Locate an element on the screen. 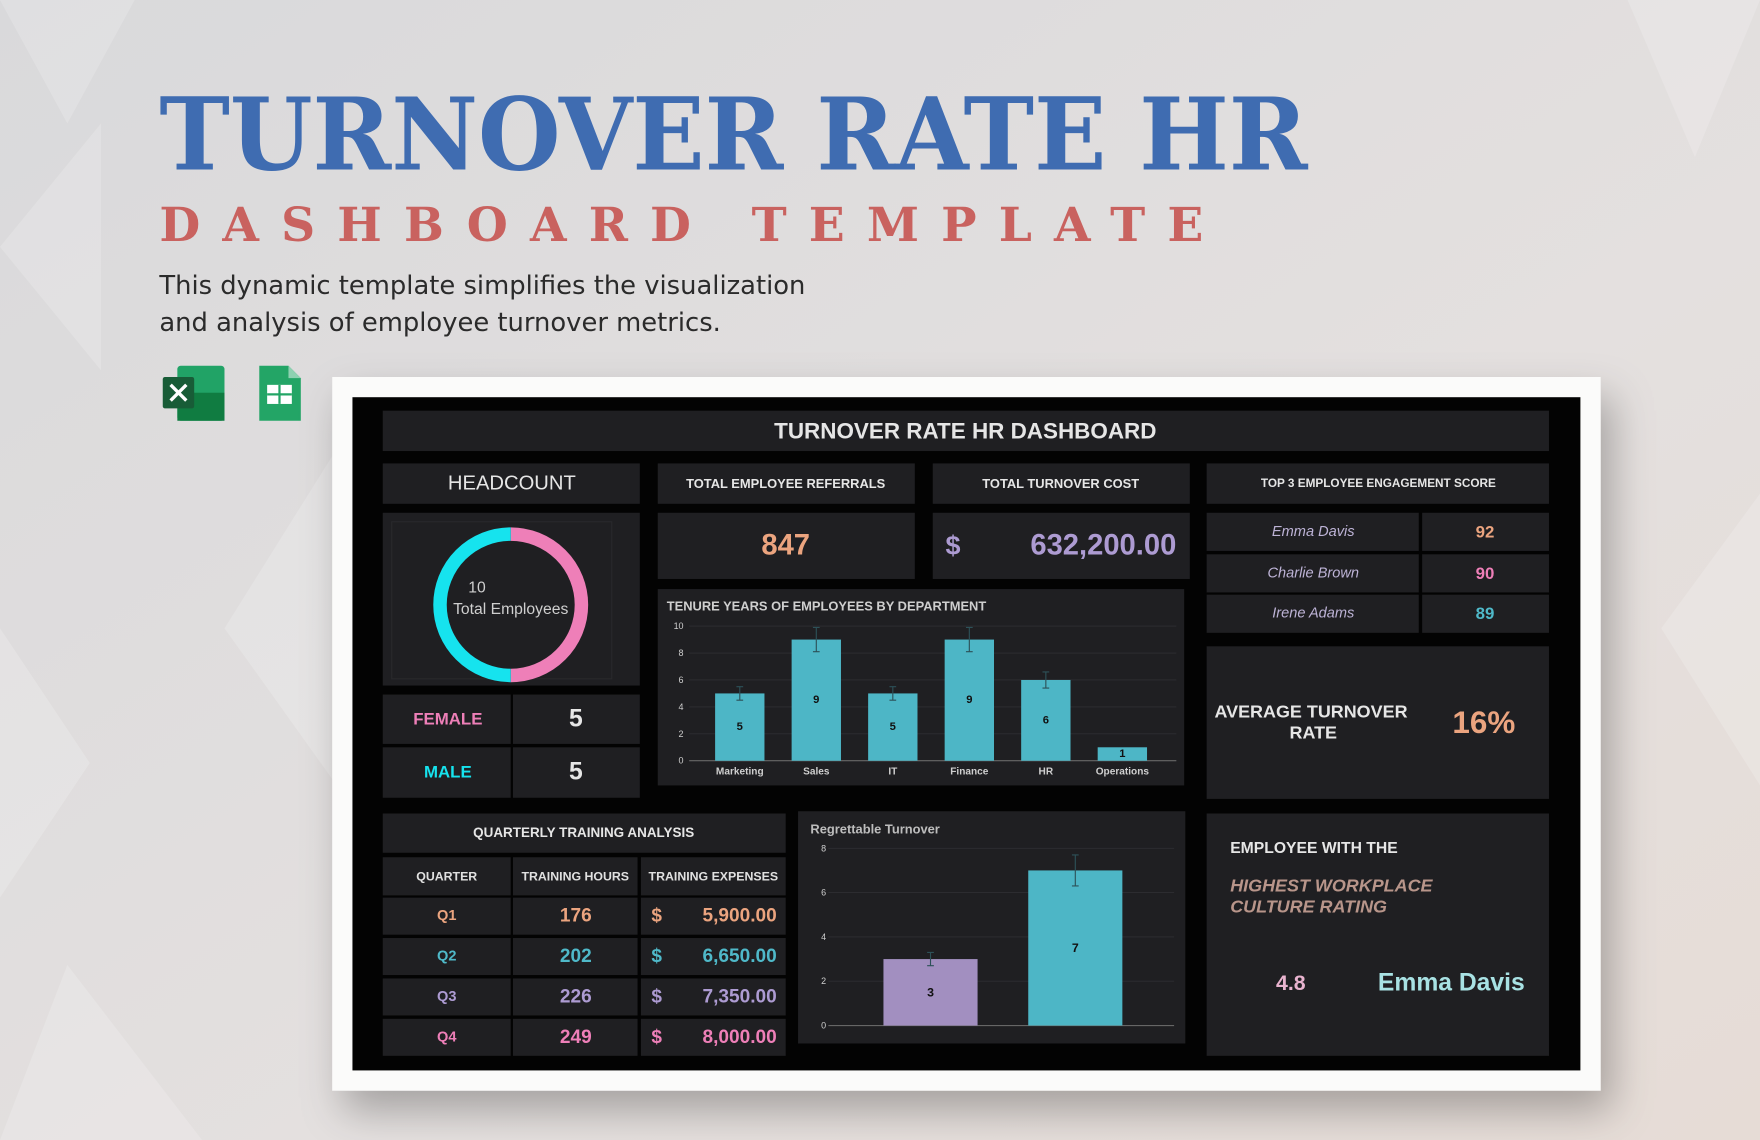  panel-highlight: HIGHEST WORKPLACE is located at coordinates (1331, 885).